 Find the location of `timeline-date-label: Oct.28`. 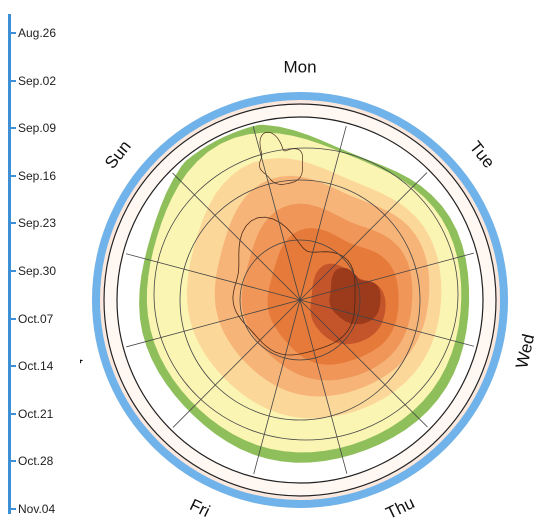

timeline-date-label: Oct.28 is located at coordinates (36, 461).